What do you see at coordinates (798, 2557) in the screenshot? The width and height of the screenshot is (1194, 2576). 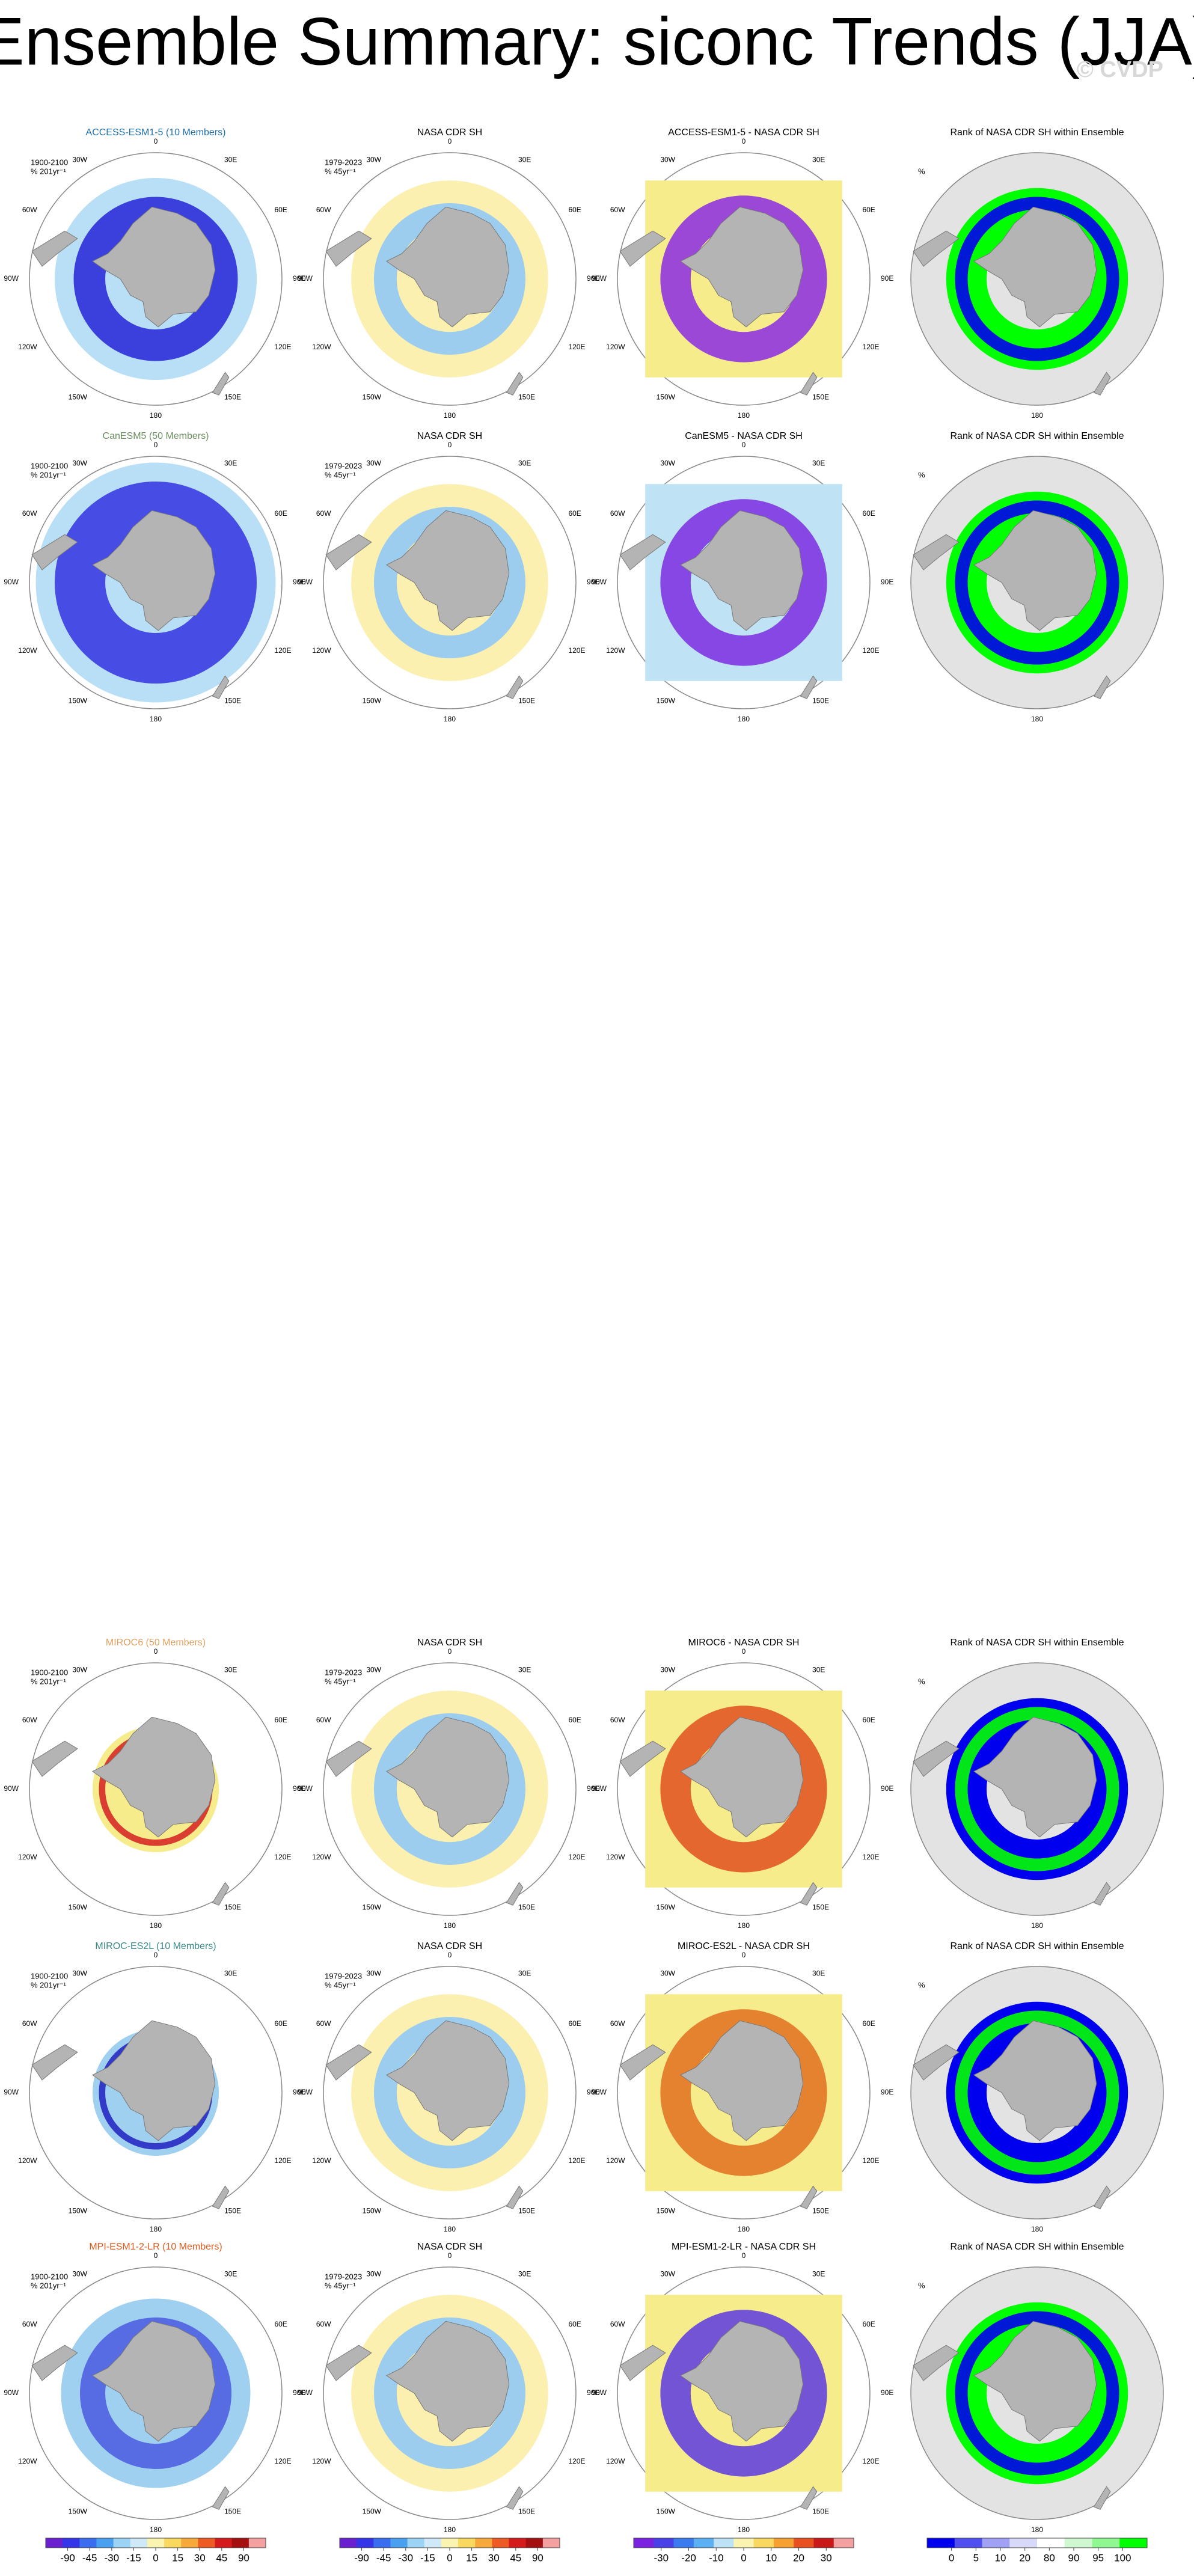 I see `colorbar-label: 20` at bounding box center [798, 2557].